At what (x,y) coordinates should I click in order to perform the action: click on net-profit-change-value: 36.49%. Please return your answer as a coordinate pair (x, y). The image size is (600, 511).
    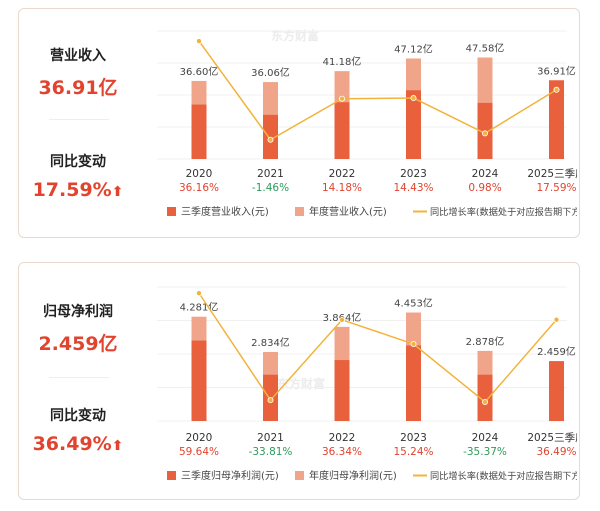
    Looking at the image, I should click on (72, 444).